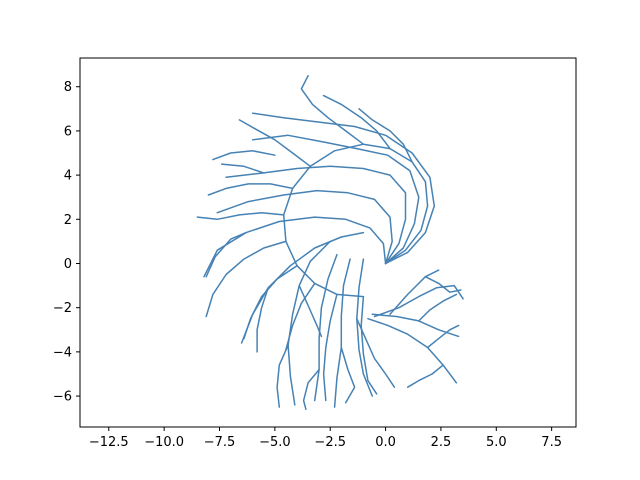  What do you see at coordinates (109, 442) in the screenshot?
I see `x-tick-label: −12.5` at bounding box center [109, 442].